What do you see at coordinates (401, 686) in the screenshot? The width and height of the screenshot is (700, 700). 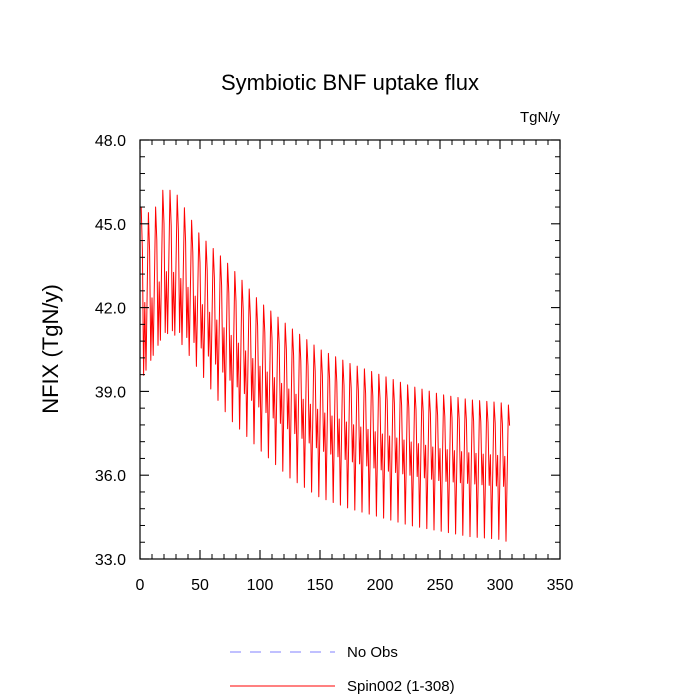 I see `legend-label-1: Spin002 (1-308)` at bounding box center [401, 686].